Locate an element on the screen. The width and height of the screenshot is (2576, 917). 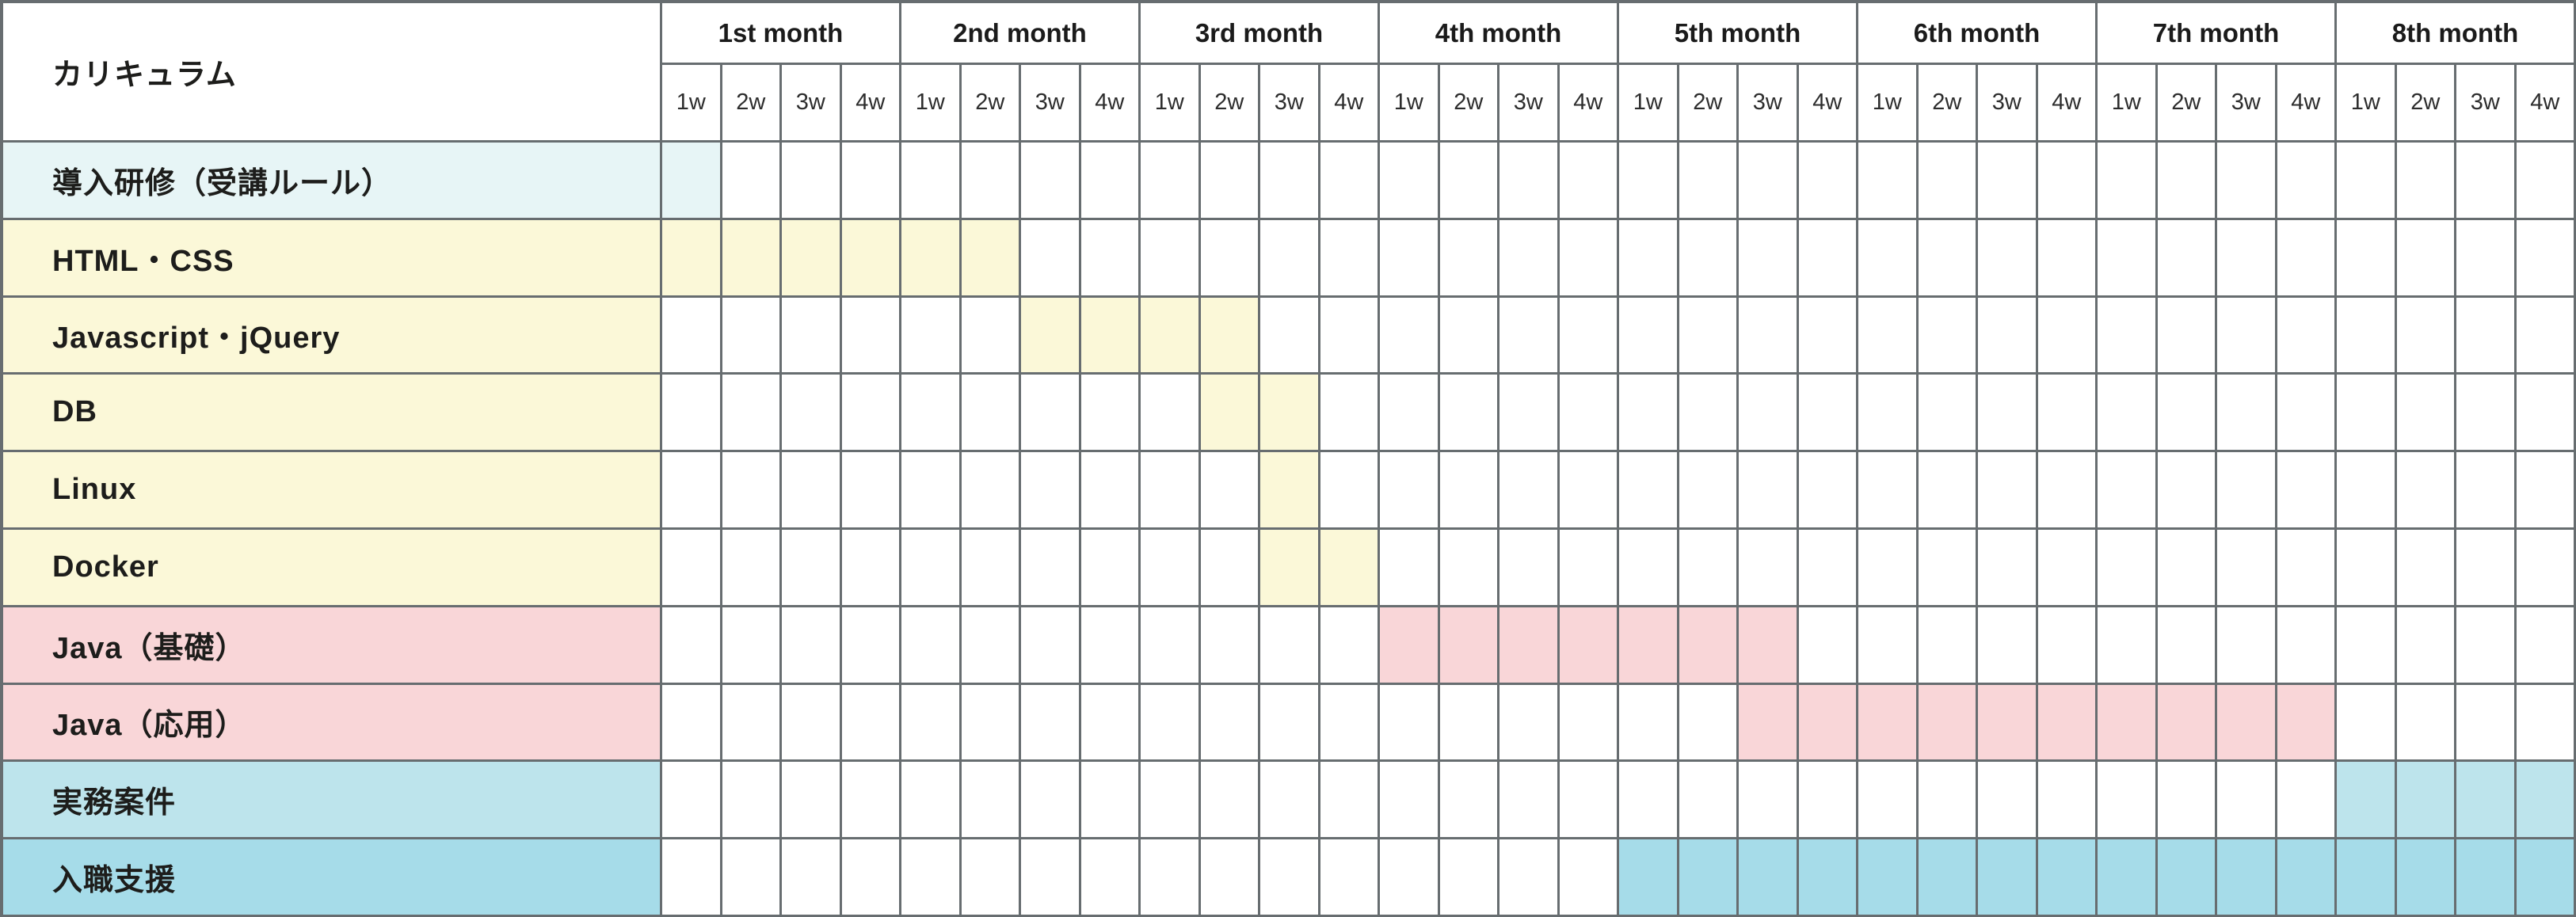
row-label: Linux is located at coordinates (332, 491).